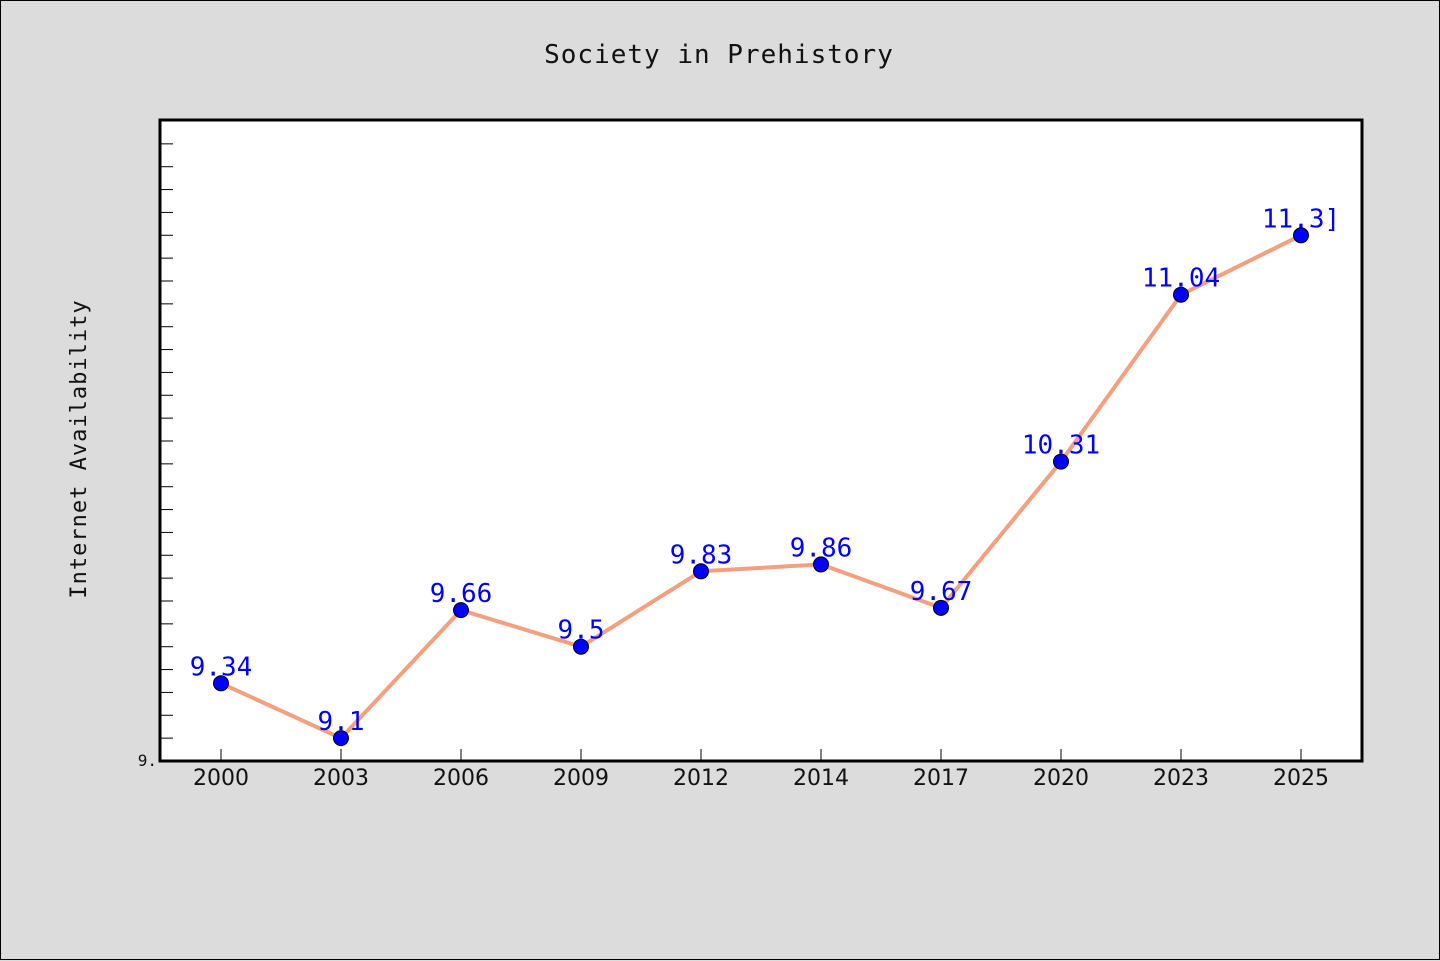  What do you see at coordinates (701, 778) in the screenshot?
I see `x-tick-label: 2012` at bounding box center [701, 778].